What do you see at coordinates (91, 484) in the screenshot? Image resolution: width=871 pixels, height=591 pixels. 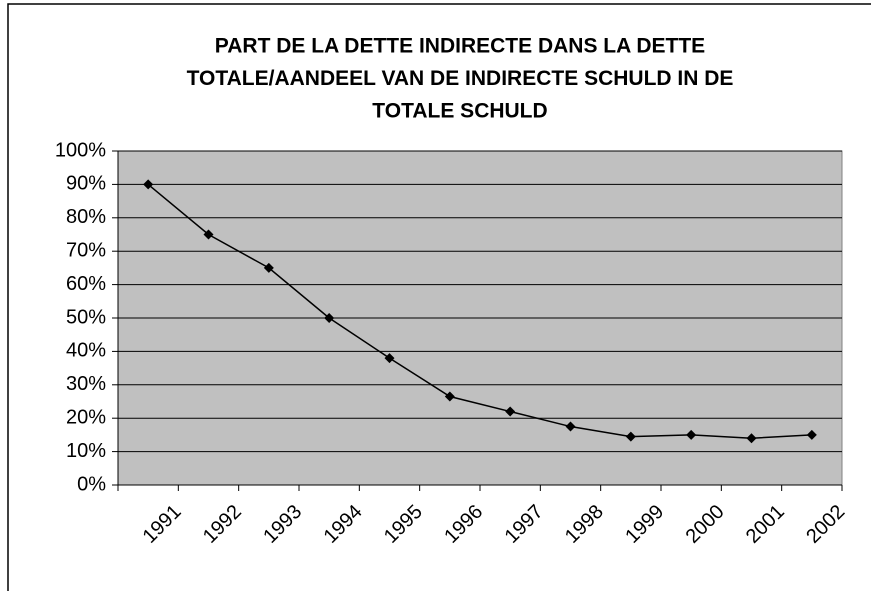 I see `y-tick-label: 0%` at bounding box center [91, 484].